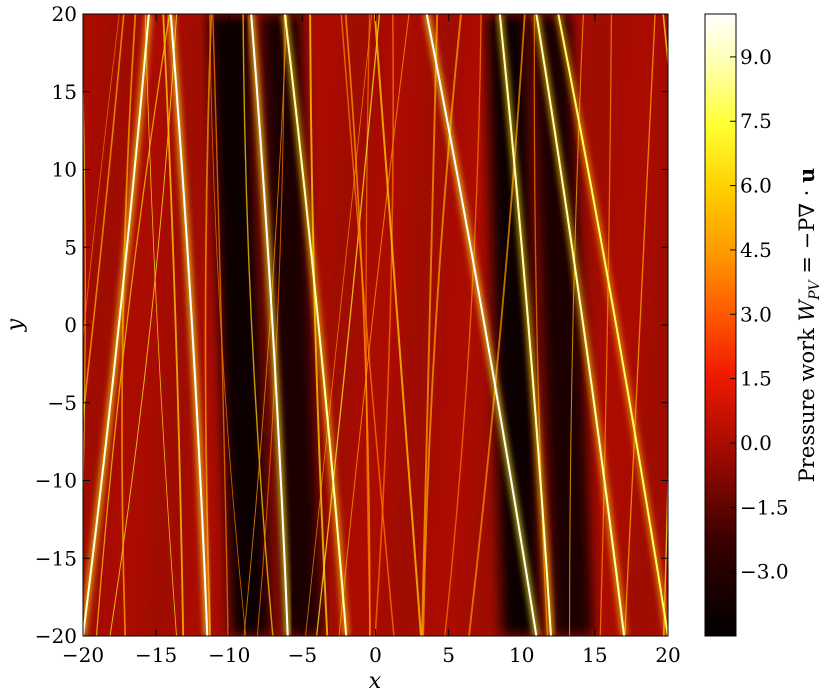 This screenshot has width=830, height=694. Describe the element at coordinates (83, 655) in the screenshot. I see `x-tick-label: −20` at that location.